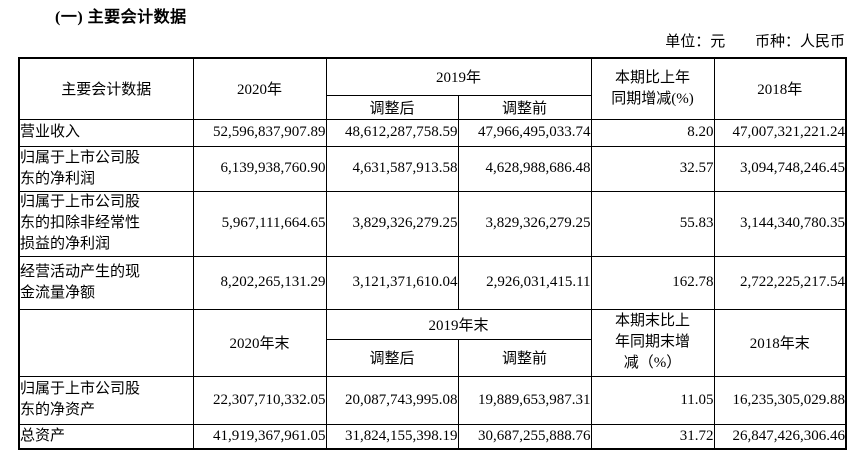 Image resolution: width=859 pixels, height=467 pixels. I want to click on row-label: 归属于上市公司股 东的净资产, so click(106, 400).